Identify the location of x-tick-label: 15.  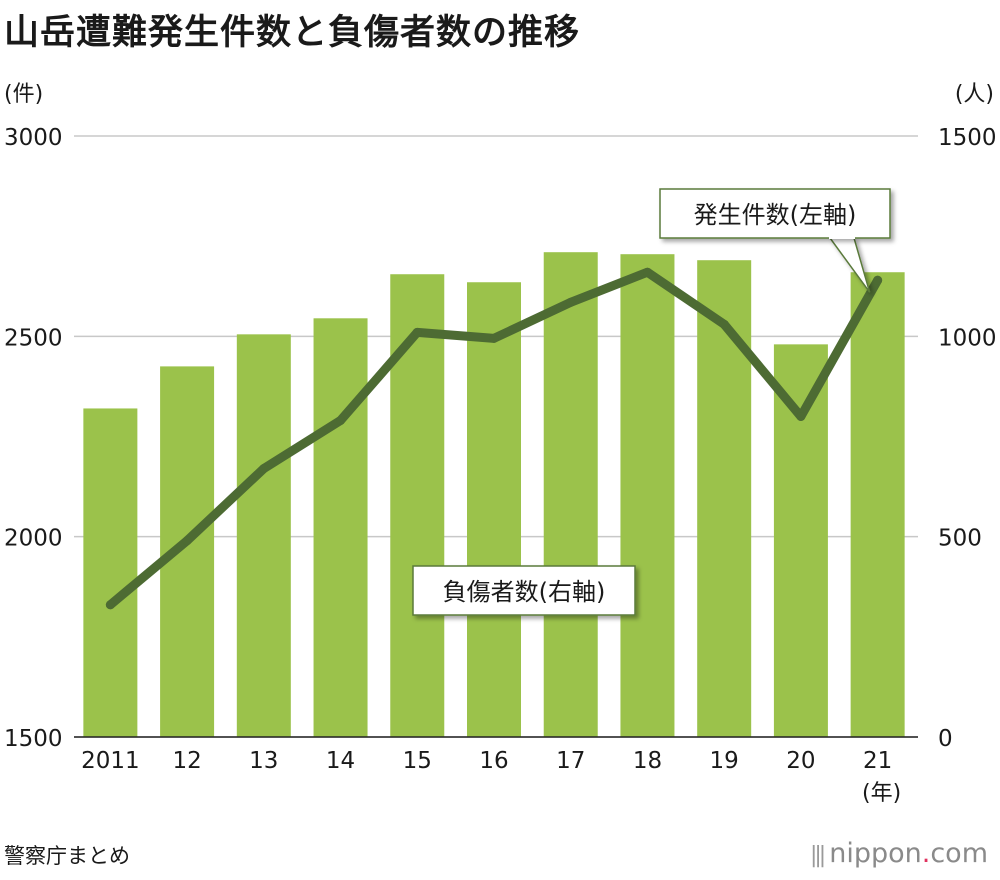
(417, 761).